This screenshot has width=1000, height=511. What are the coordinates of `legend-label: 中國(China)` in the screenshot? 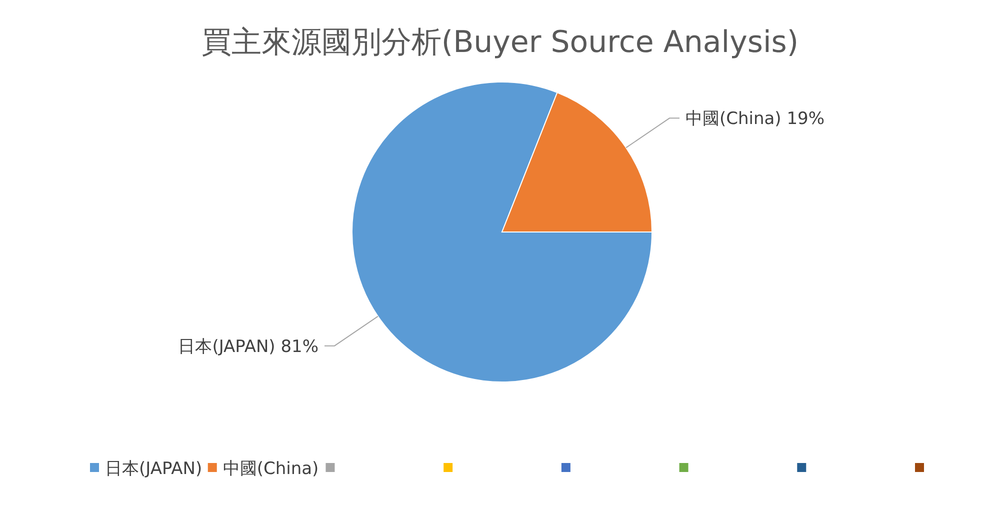 It's located at (270, 469).